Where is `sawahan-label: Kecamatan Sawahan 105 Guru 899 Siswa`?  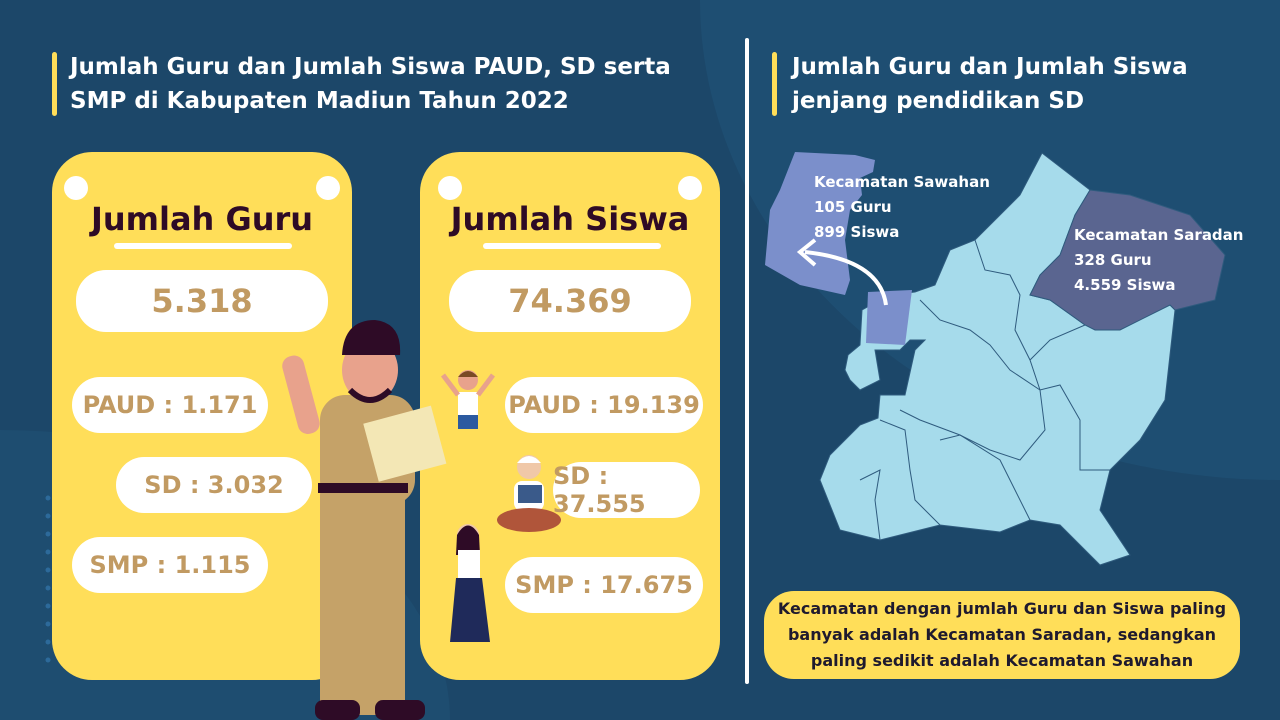 sawahan-label: Kecamatan Sawahan 105 Guru 899 Siswa is located at coordinates (902, 207).